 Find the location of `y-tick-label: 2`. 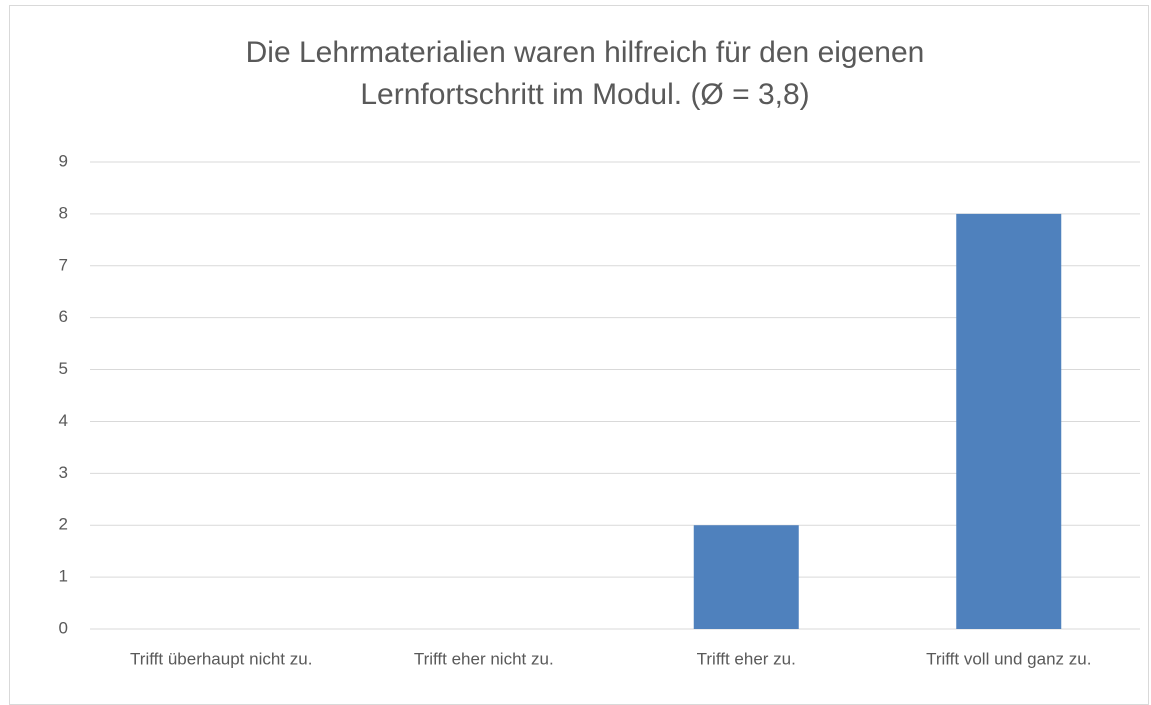

y-tick-label: 2 is located at coordinates (63, 524).